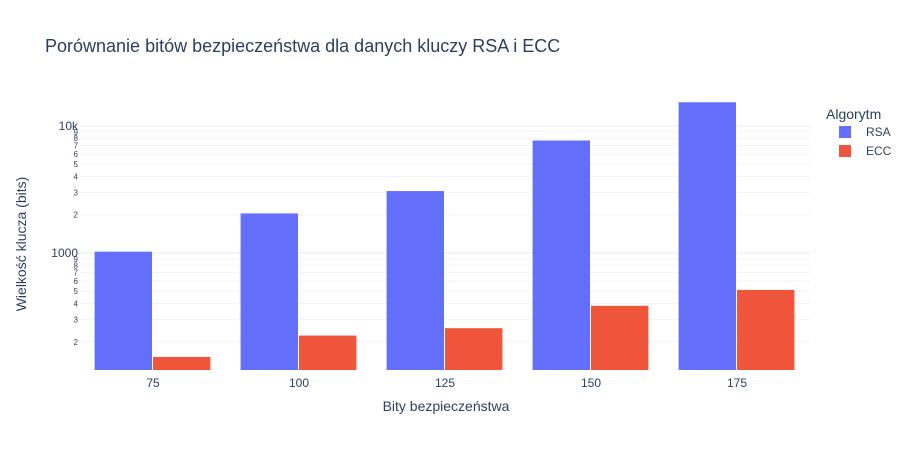 The height and width of the screenshot is (450, 908). I want to click on x-tick-label: 100, so click(299, 383).